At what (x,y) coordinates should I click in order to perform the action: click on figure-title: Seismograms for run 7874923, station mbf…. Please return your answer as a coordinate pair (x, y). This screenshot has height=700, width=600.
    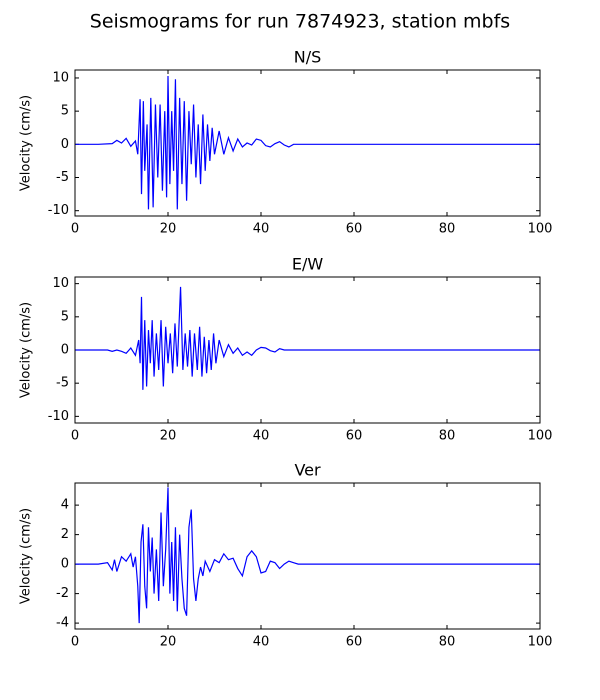
    Looking at the image, I should click on (300, 22).